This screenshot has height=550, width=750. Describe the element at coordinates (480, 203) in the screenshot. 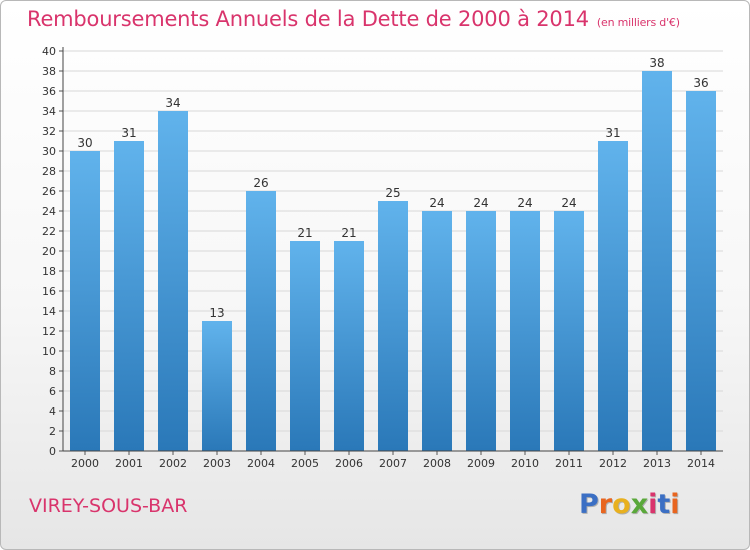

I see `data-label-2009: 24` at that location.